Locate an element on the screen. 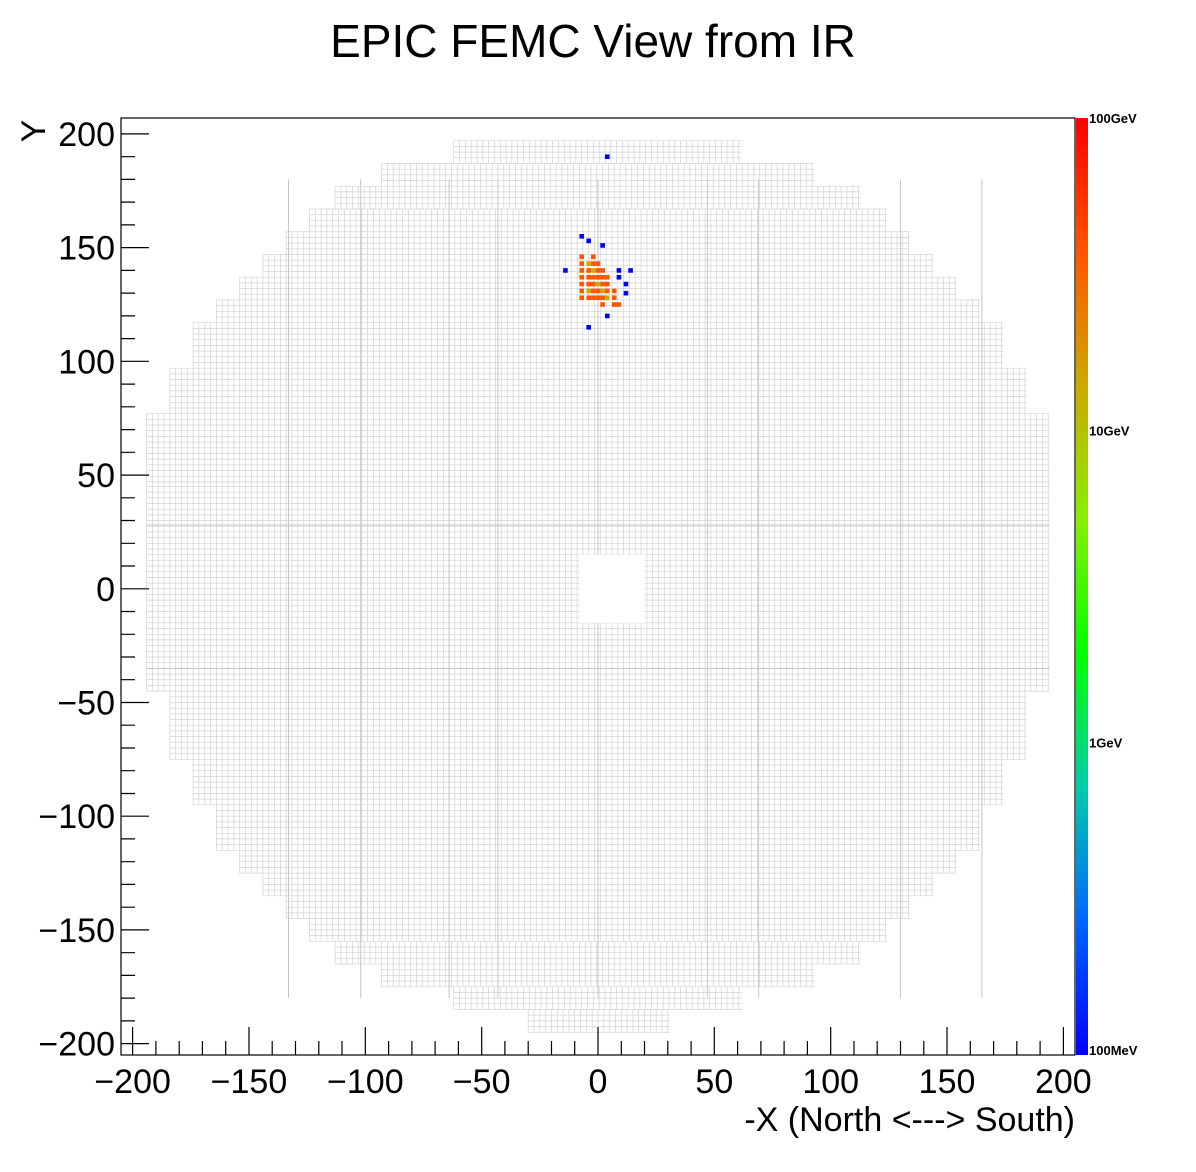 This screenshot has height=1172, width=1196. x-tick-label: 50 is located at coordinates (714, 1082).